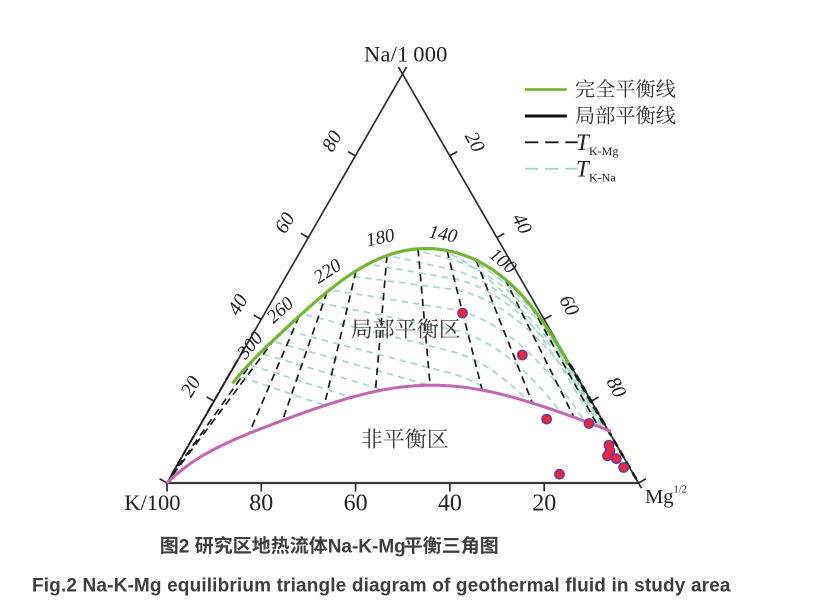  I want to click on svg-text: K/100, so click(152, 502).